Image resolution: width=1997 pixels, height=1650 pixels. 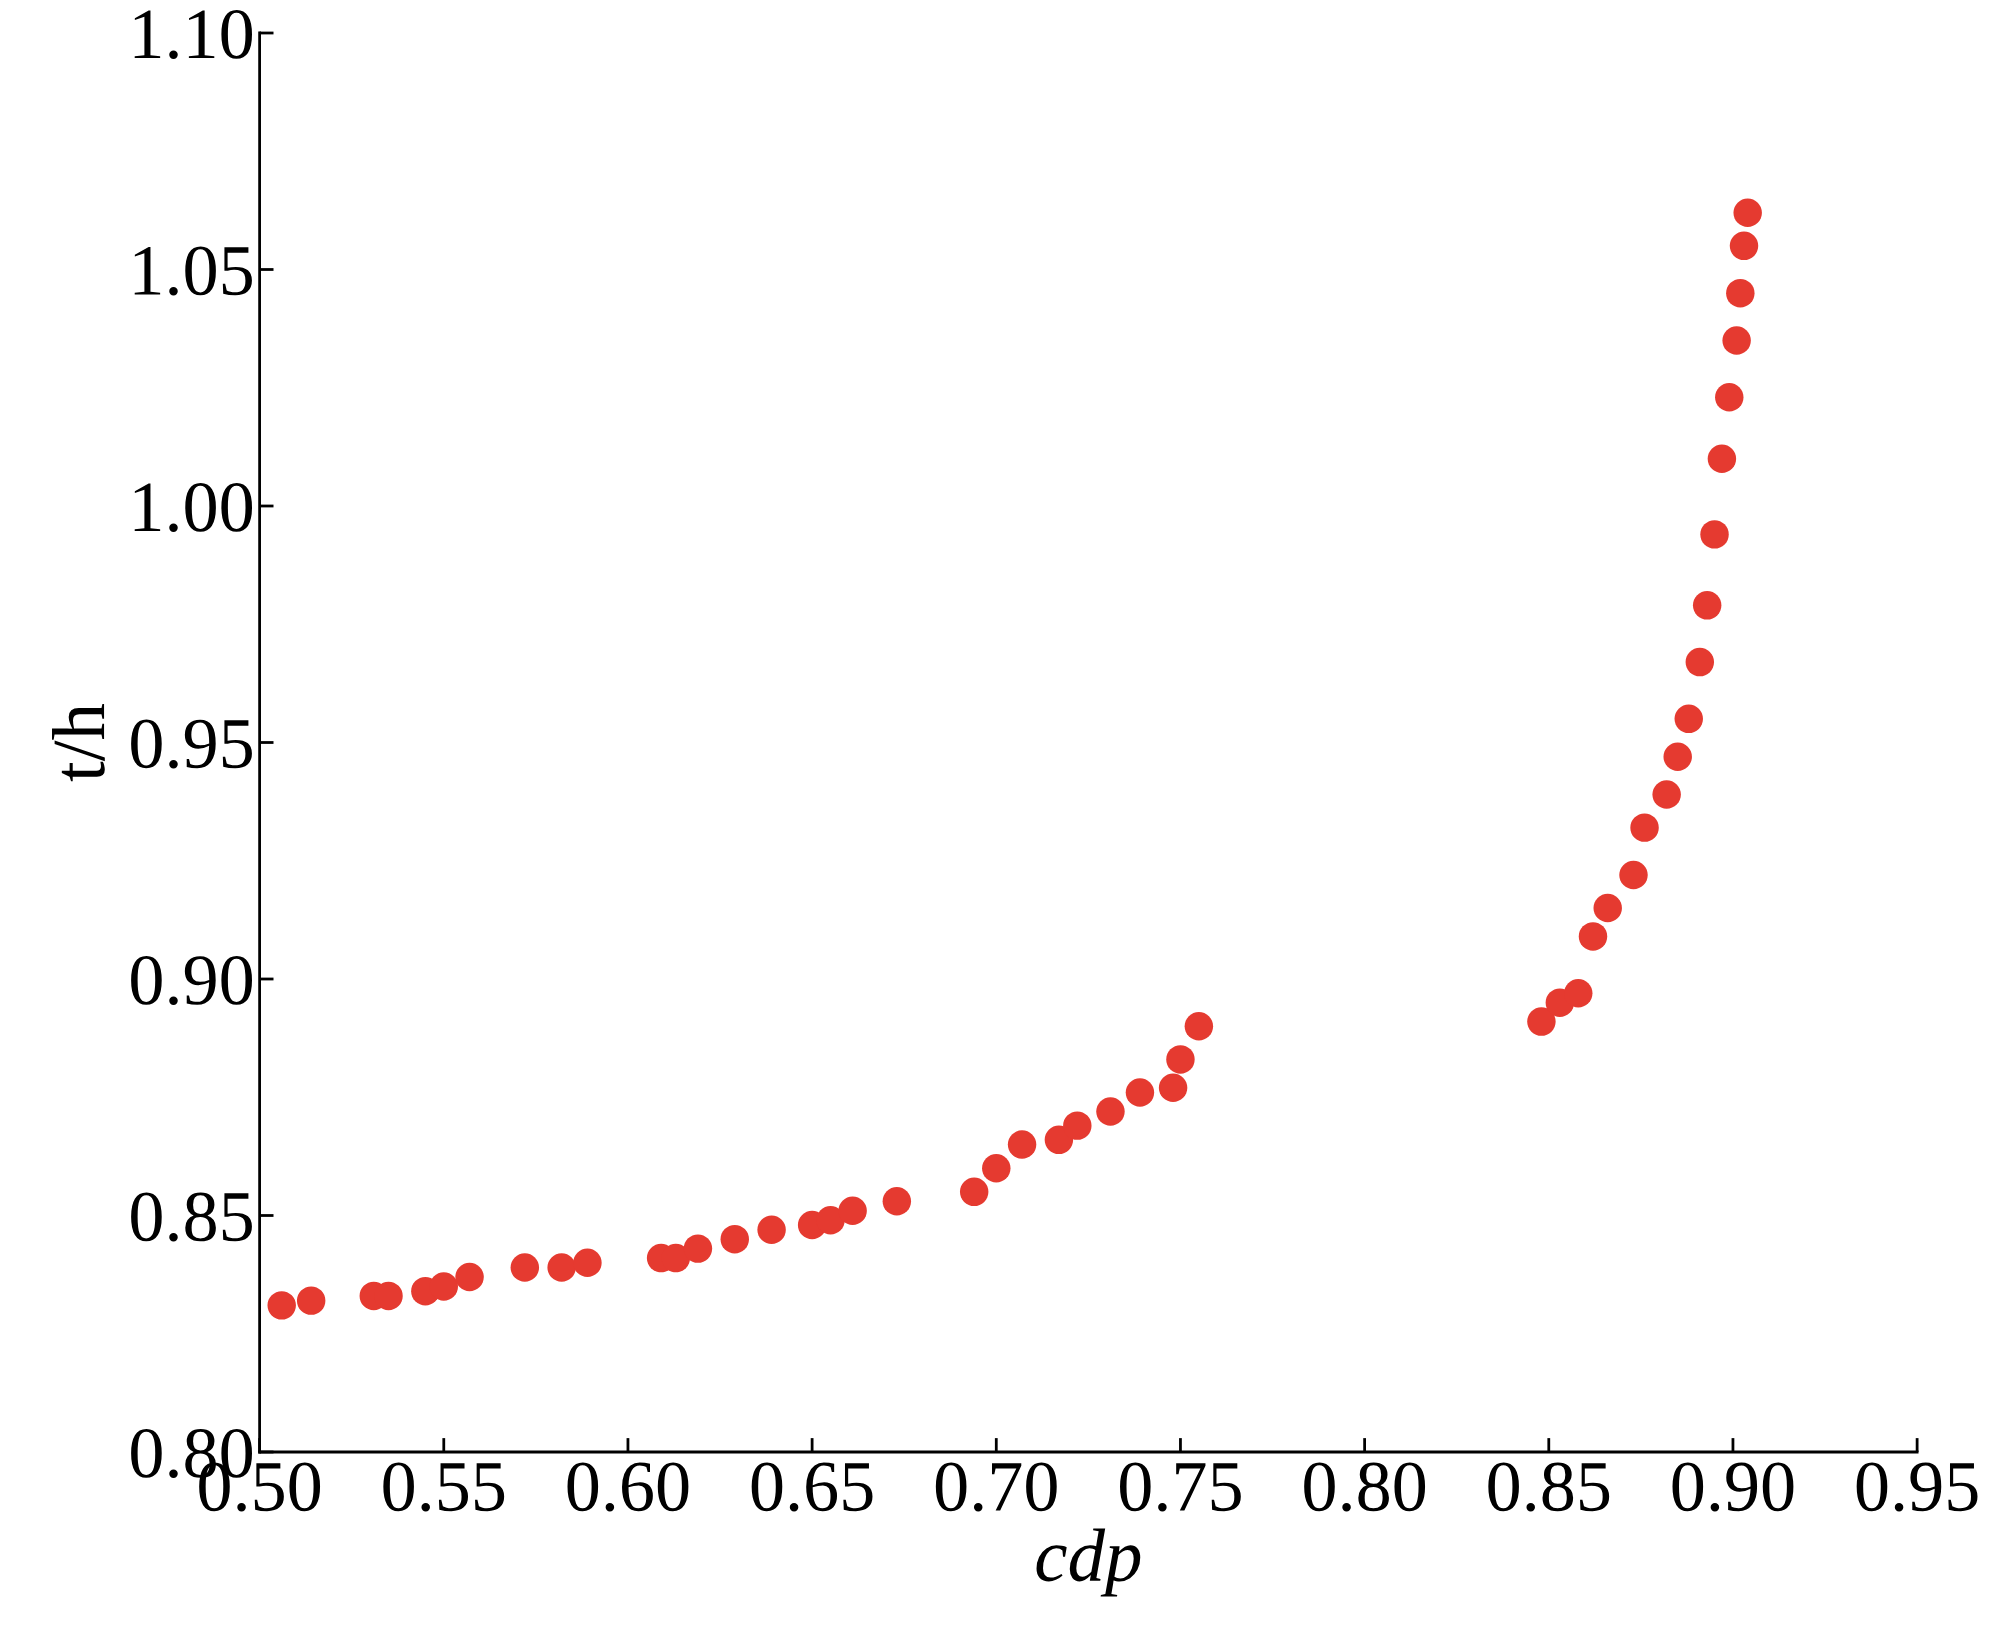 What do you see at coordinates (191, 981) in the screenshot?
I see `y-tick-label: 0.90` at bounding box center [191, 981].